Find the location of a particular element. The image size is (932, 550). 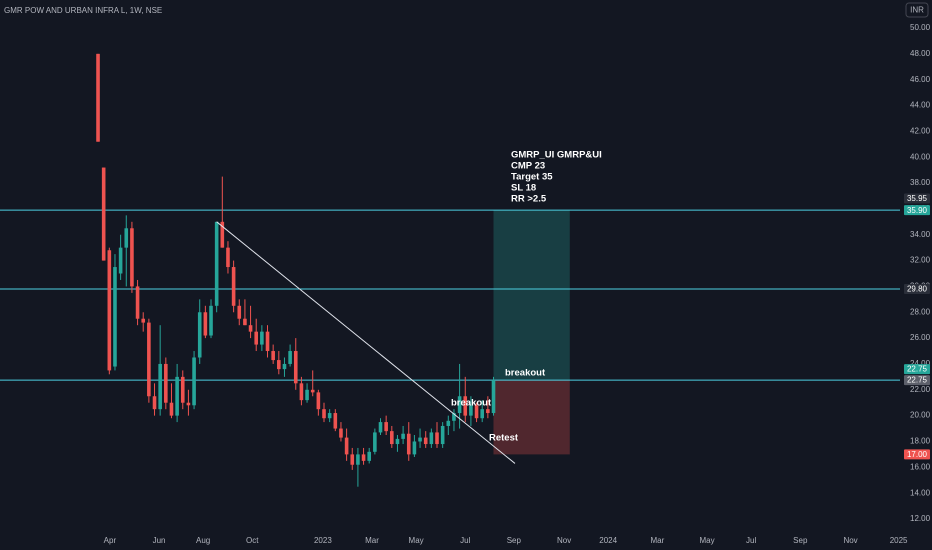

price-label: 35.90 is located at coordinates (917, 210).